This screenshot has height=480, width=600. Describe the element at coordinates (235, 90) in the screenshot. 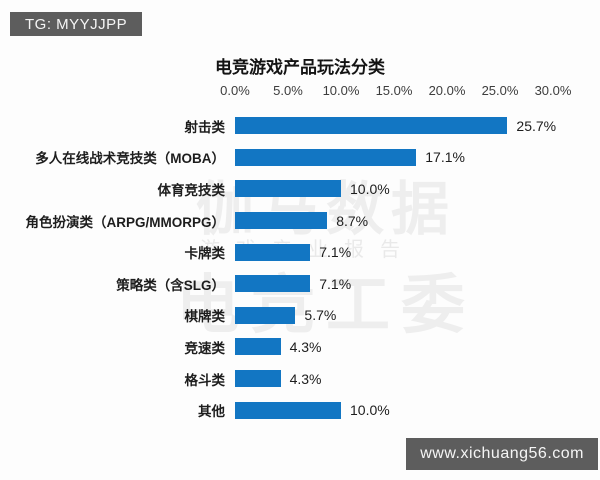

I see `x-axis-tick: 0.0%` at that location.